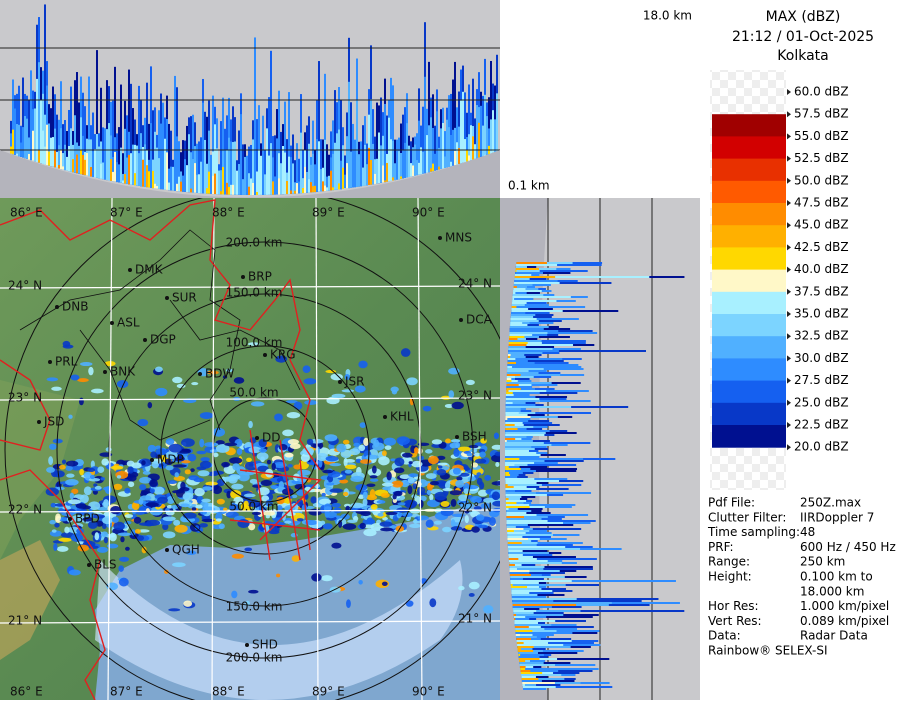 The image size is (906, 704). Describe the element at coordinates (163, 340) in the screenshot. I see `city-label: DGP` at that location.